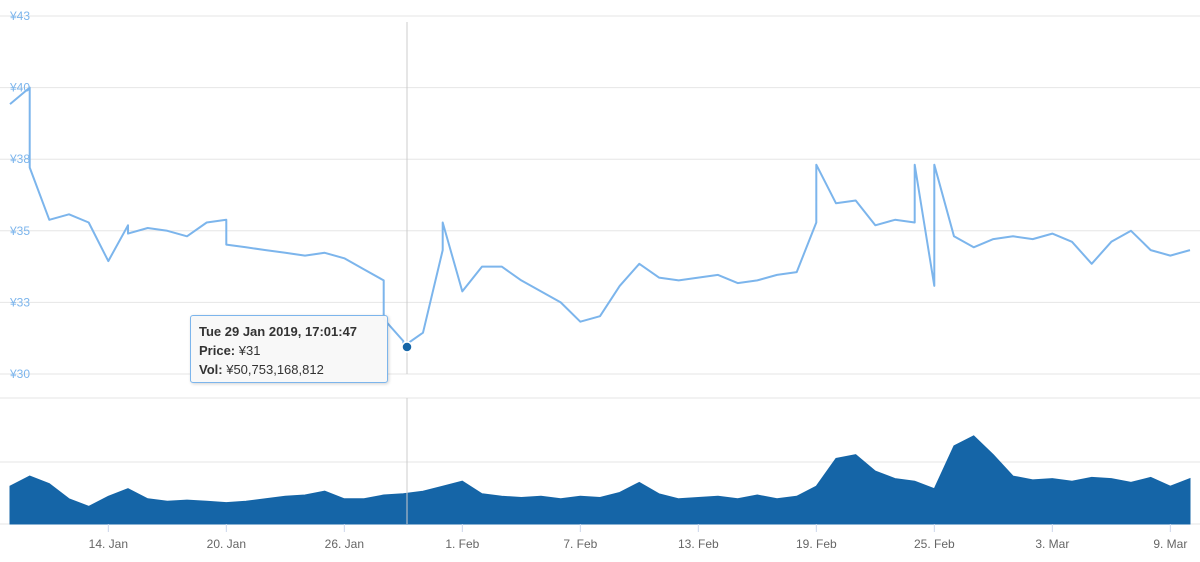  I want to click on tooltip-vol-row: Vol: ¥50,753,168,812, so click(289, 369).